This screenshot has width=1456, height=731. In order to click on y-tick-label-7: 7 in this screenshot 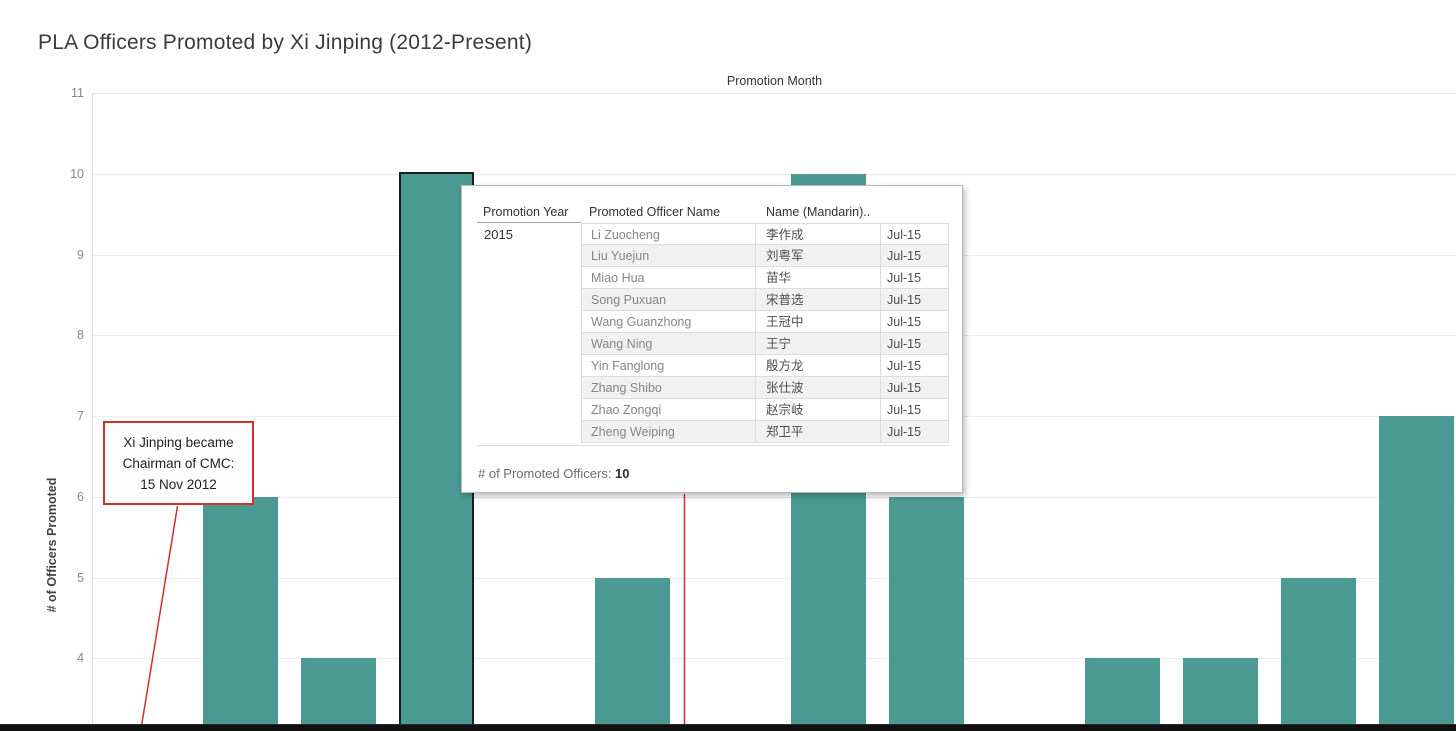, I will do `click(80, 416)`.